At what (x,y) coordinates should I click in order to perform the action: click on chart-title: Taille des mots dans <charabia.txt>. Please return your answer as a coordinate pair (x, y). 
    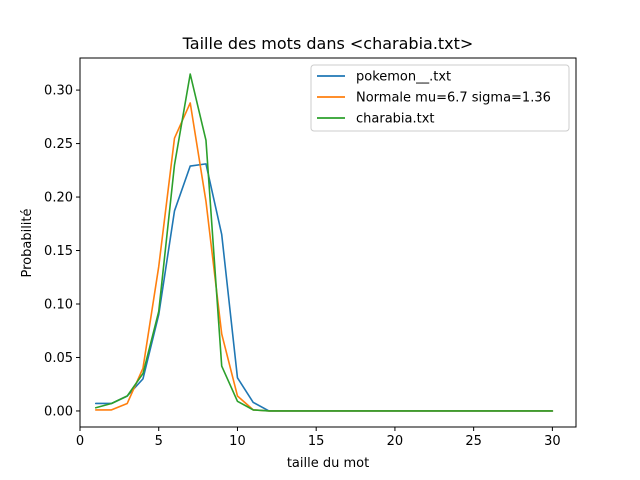
    Looking at the image, I should click on (328, 43).